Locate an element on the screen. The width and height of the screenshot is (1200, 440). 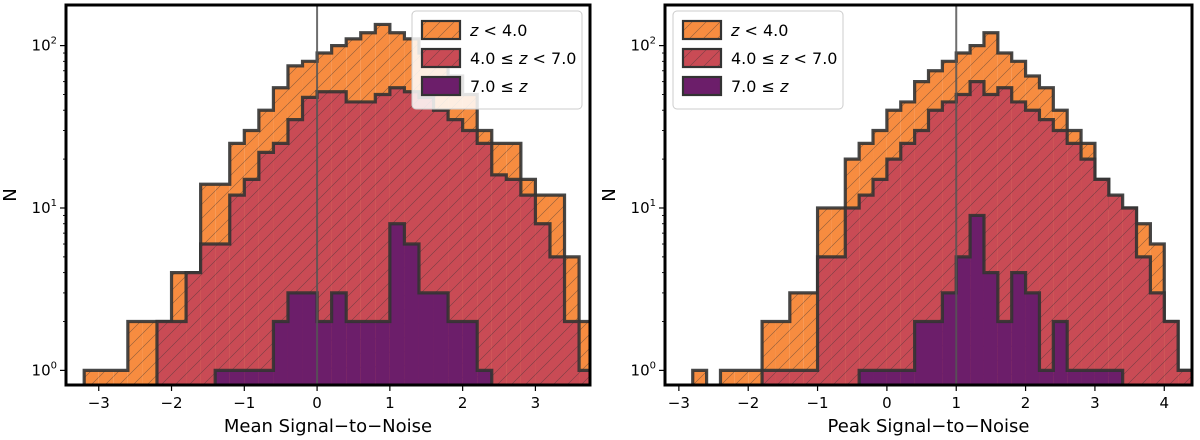
x-tick-label: 0 is located at coordinates (887, 403).